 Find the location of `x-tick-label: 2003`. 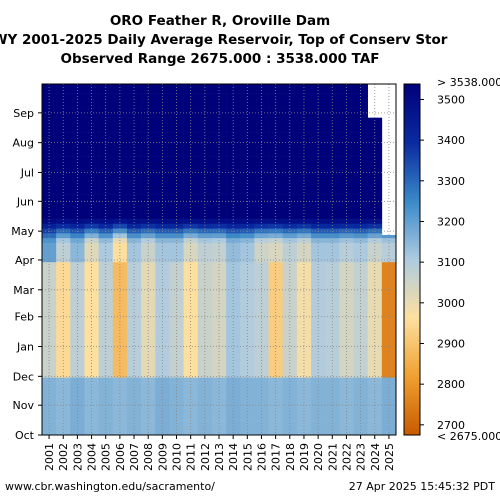

x-tick-label: 2003 is located at coordinates (77, 457).